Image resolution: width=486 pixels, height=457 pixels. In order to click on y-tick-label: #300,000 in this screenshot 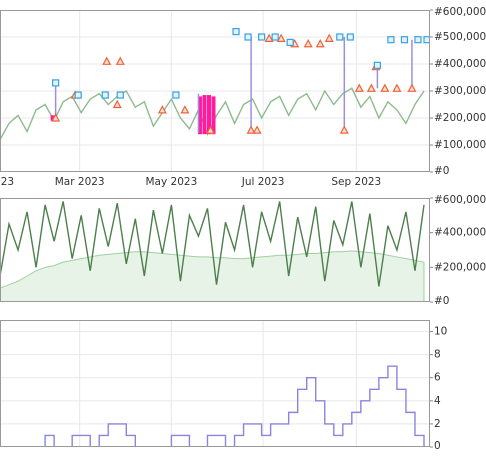, I will do `click(460, 91)`.